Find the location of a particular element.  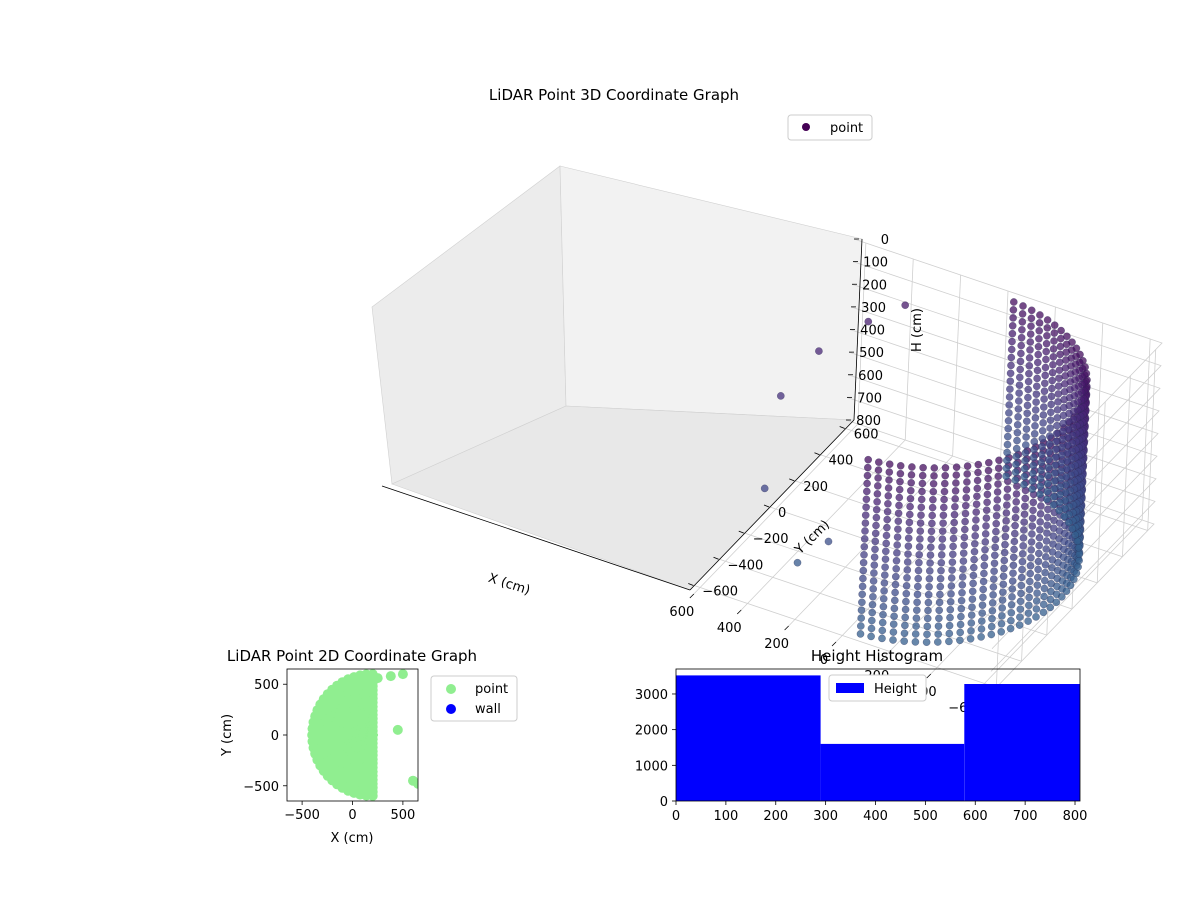

y-tick-label-0: −600 is located at coordinates (720, 591).